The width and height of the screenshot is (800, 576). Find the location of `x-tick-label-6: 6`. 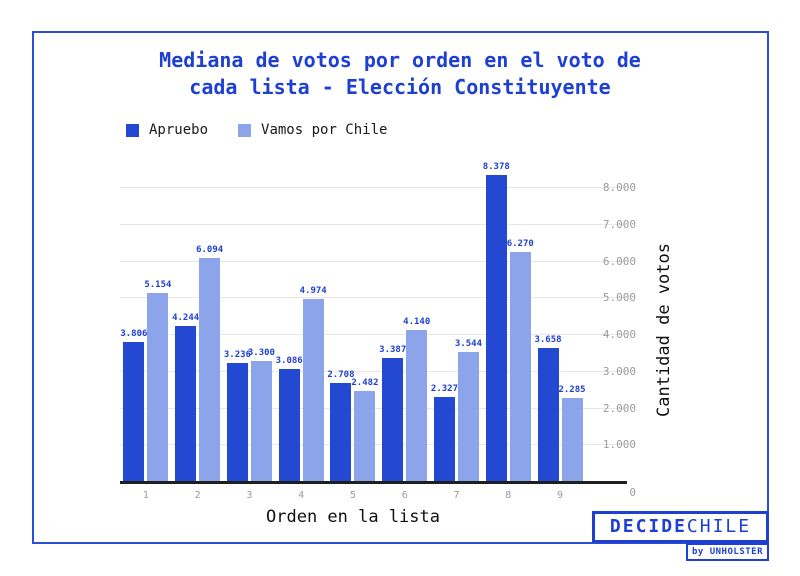

x-tick-label-6: 6 is located at coordinates (404, 495).